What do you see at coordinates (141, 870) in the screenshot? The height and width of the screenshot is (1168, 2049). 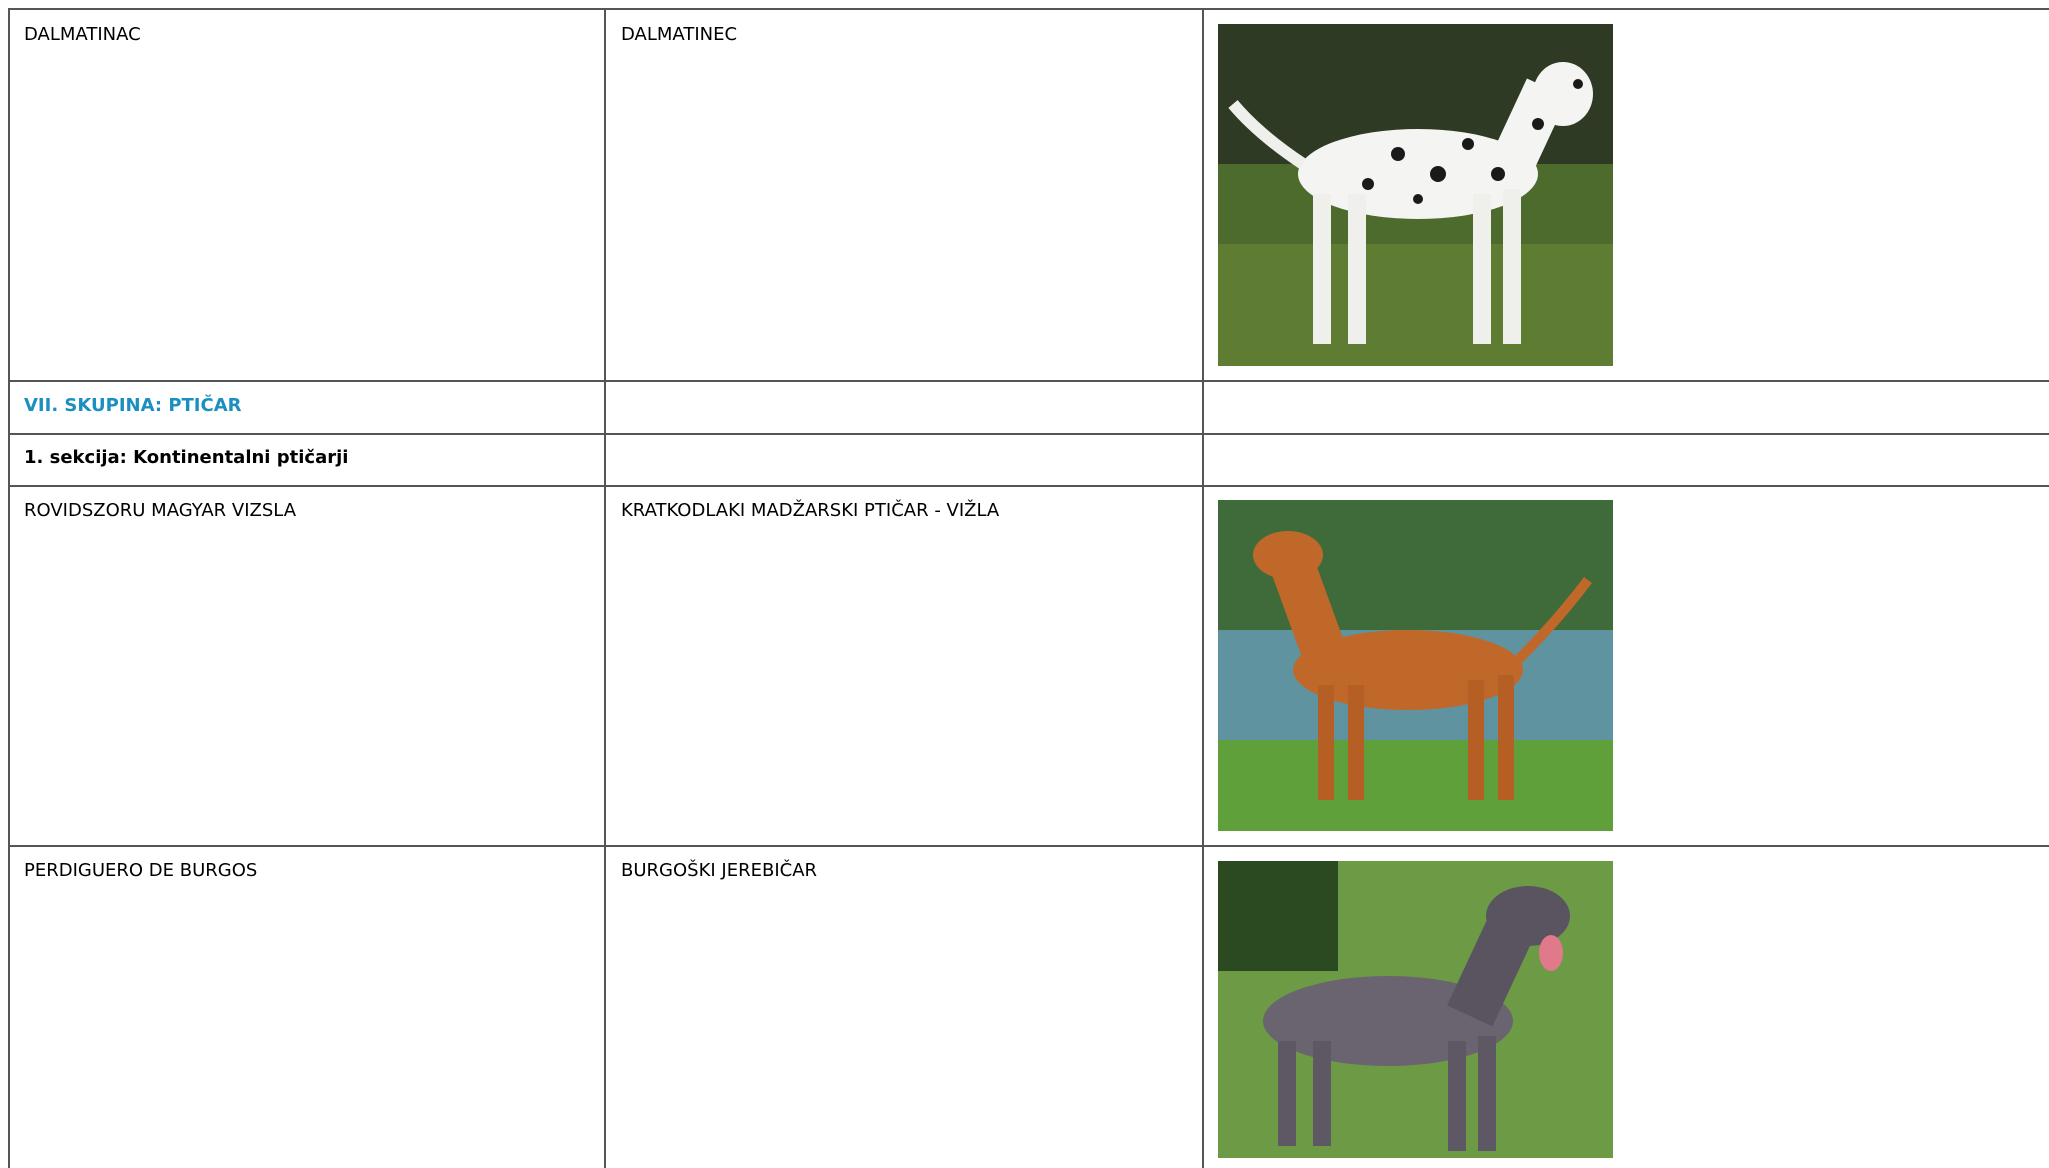 I see `breed-original: PERDIGUERO DE BURGOS` at bounding box center [141, 870].